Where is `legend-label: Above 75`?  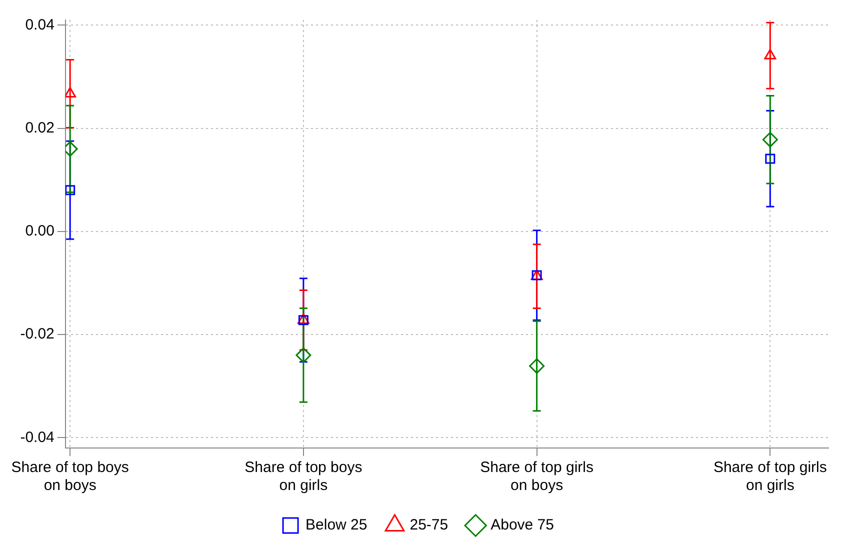 legend-label: Above 75 is located at coordinates (522, 525).